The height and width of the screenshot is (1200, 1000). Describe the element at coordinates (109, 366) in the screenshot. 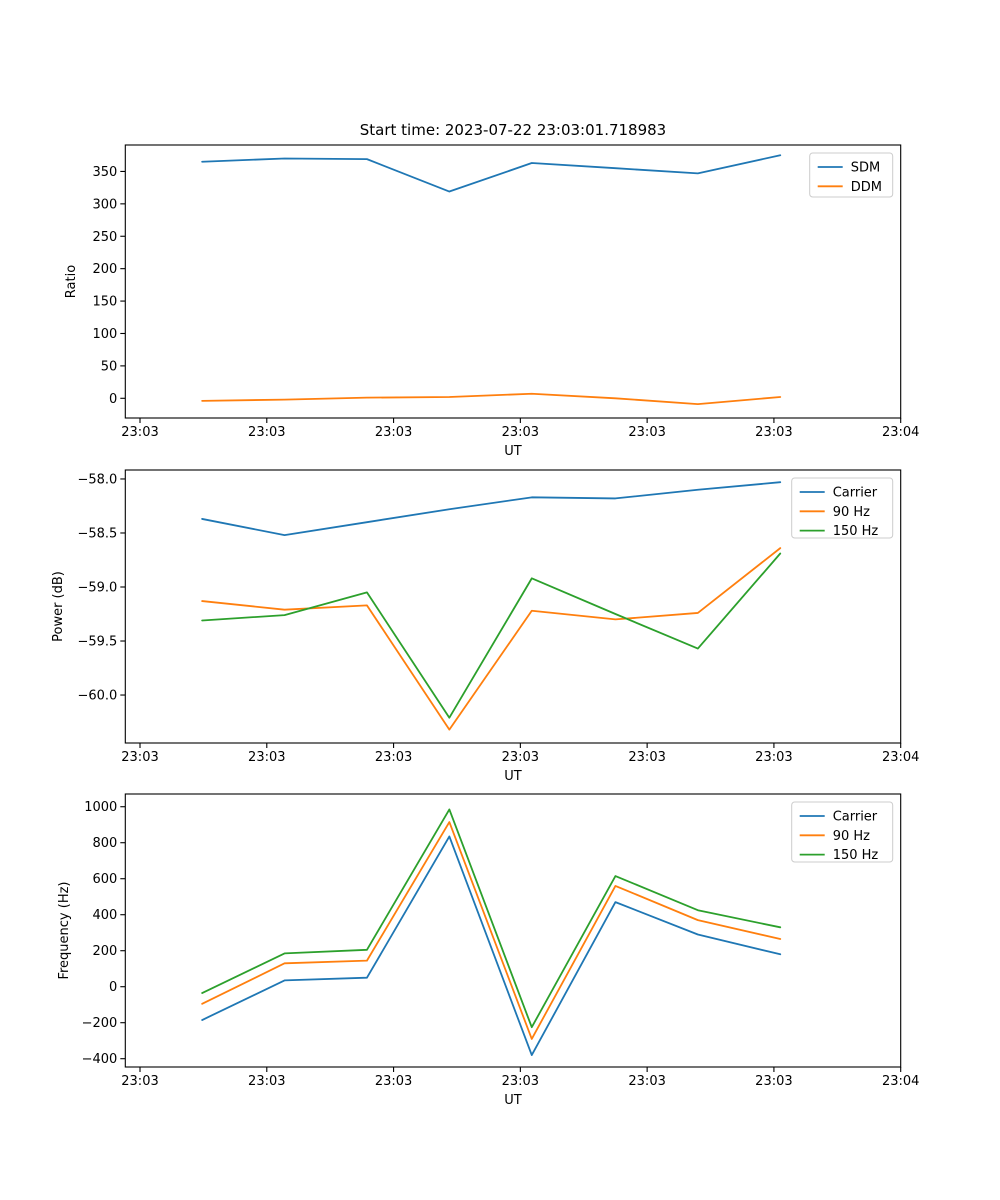

I see `y-tick-label: 50` at that location.